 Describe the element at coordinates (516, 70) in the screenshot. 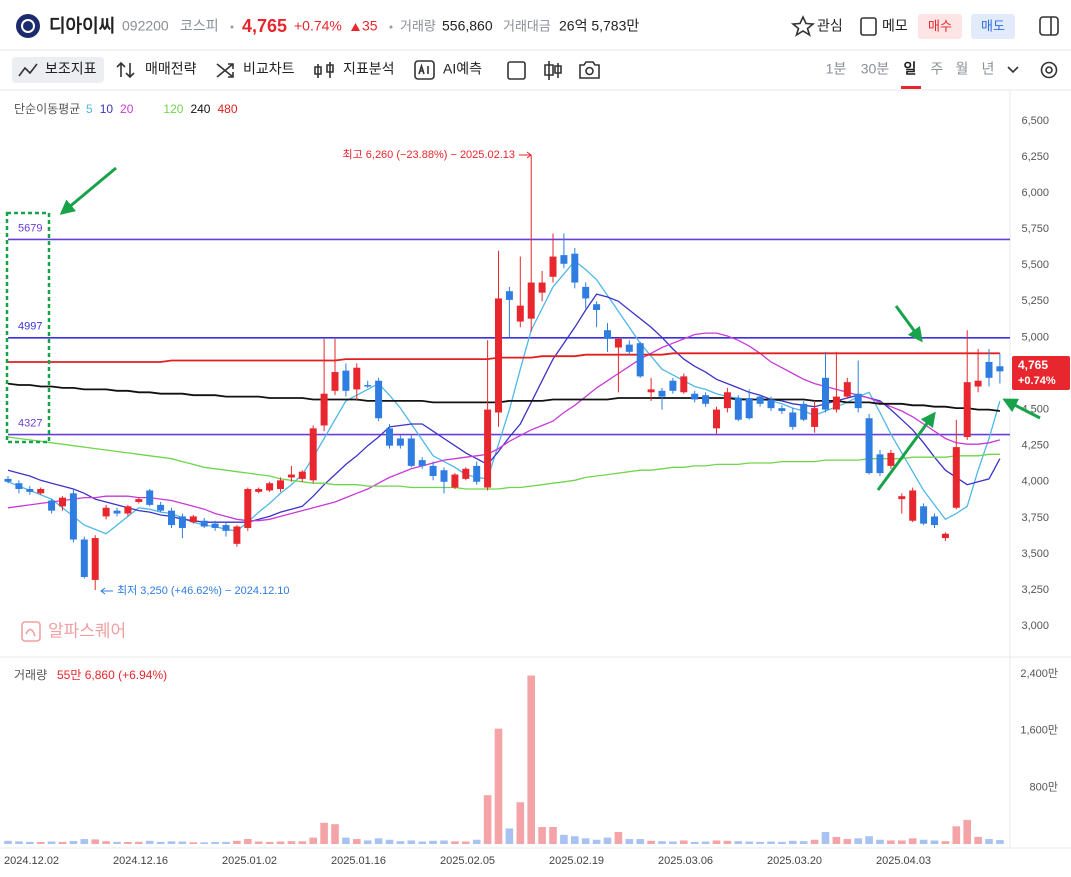

I see `draw-tool` at that location.